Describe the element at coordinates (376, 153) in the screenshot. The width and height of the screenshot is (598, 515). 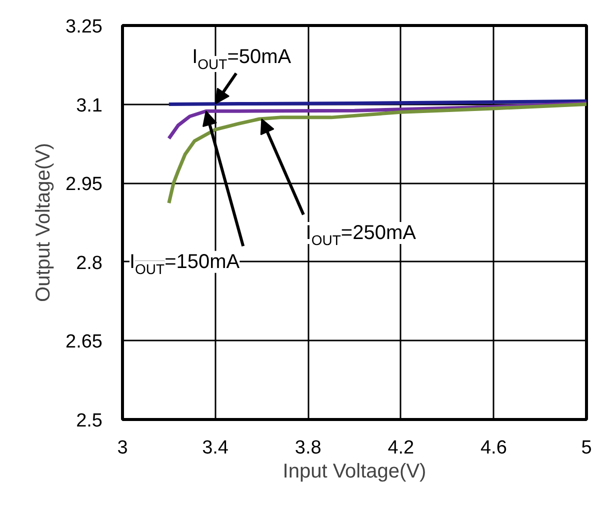
I see `line-series` at that location.